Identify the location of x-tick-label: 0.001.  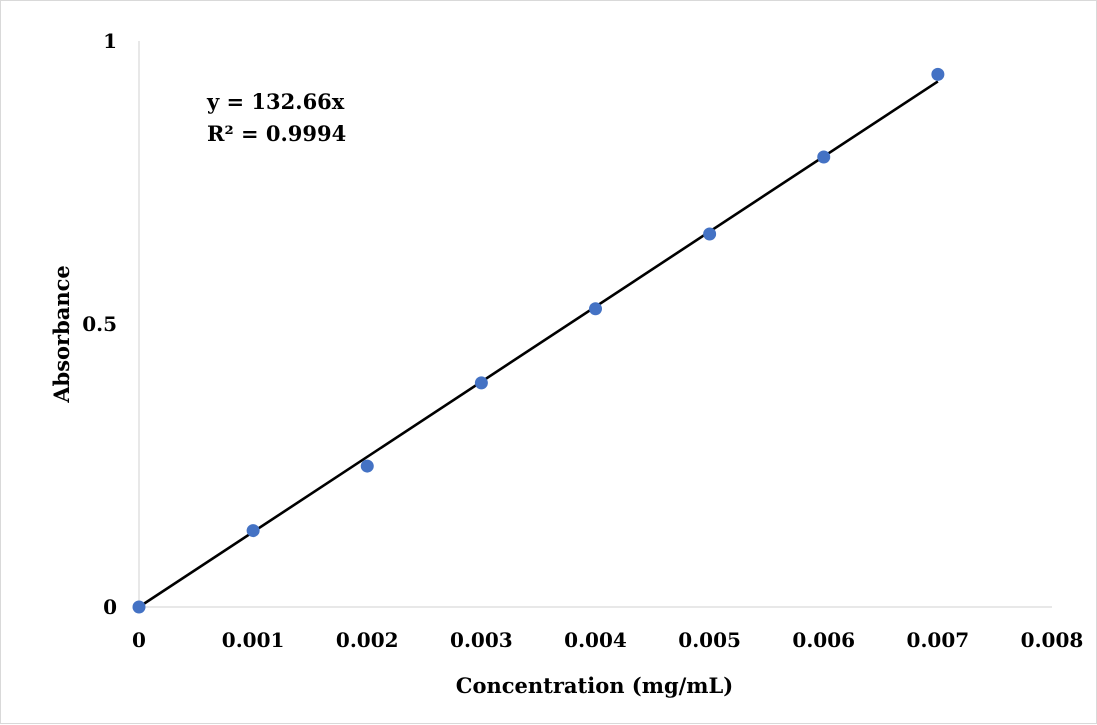
(253, 640).